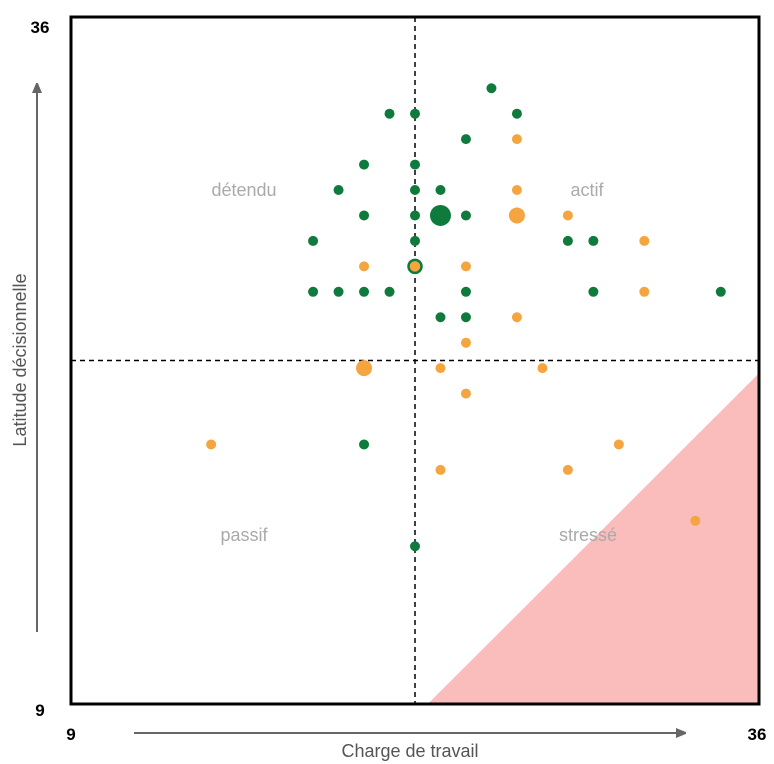  I want to click on x-tick-label-min: 9, so click(70, 734).